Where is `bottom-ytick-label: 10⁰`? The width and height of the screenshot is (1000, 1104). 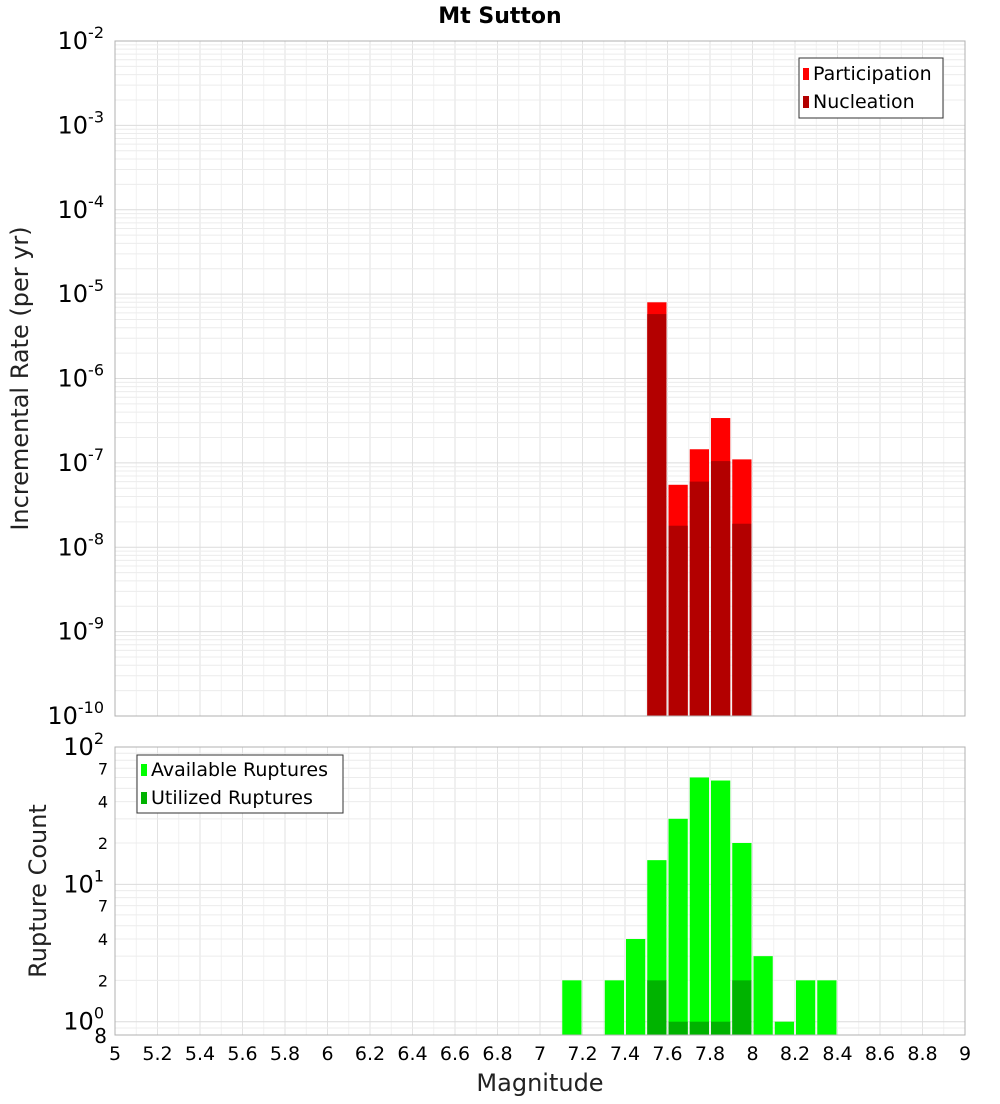 bottom-ytick-label: 10⁰ is located at coordinates (83, 1020).